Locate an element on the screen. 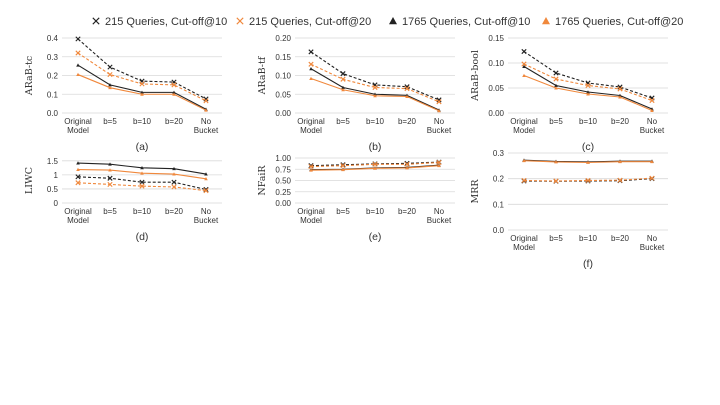 The image size is (720, 405). y-tick-label: 0.50 is located at coordinates (283, 181).